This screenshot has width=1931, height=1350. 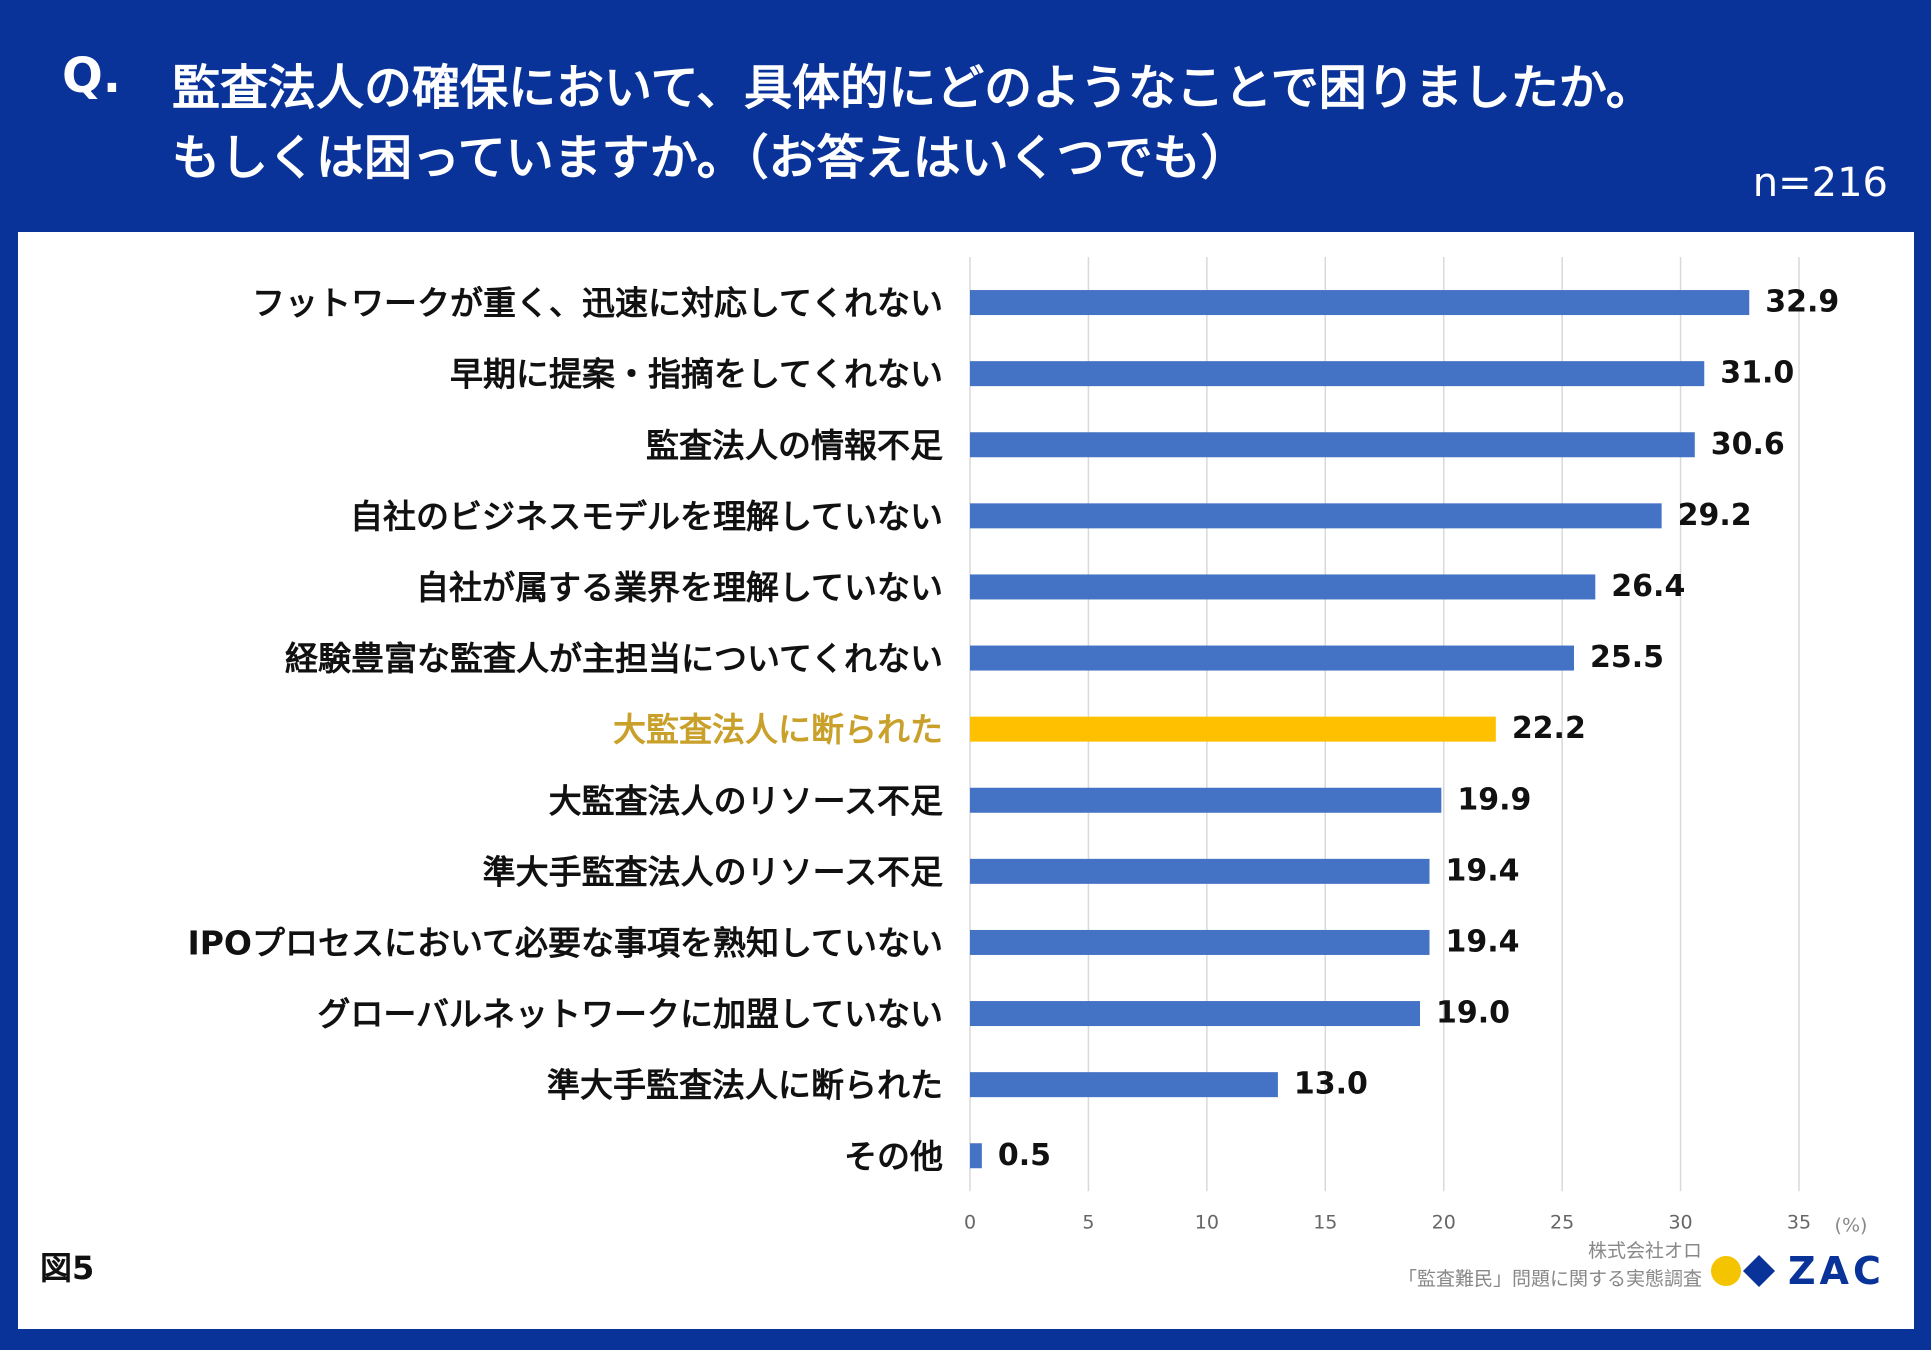 What do you see at coordinates (970, 1222) in the screenshot?
I see `x-tick-label: 0` at bounding box center [970, 1222].